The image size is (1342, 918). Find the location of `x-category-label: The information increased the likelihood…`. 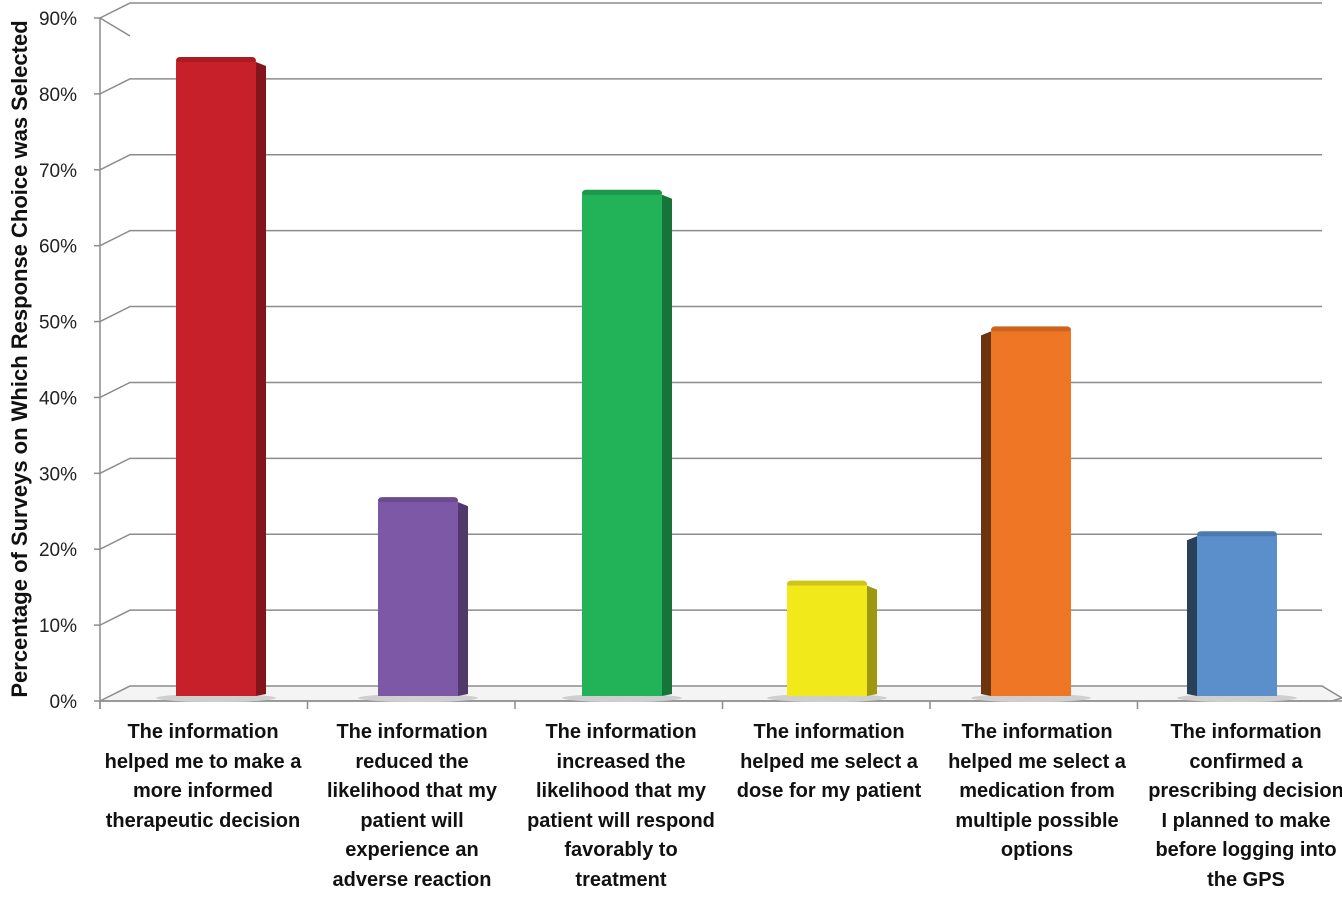

x-category-label: The information increased the likelihood… is located at coordinates (621, 806).